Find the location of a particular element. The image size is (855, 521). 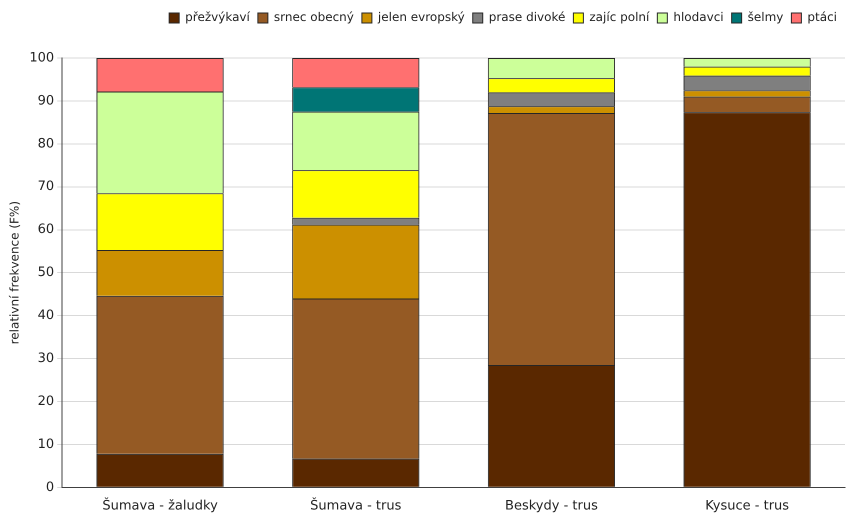

x-tick-label: Beskydy - trus is located at coordinates (551, 506).